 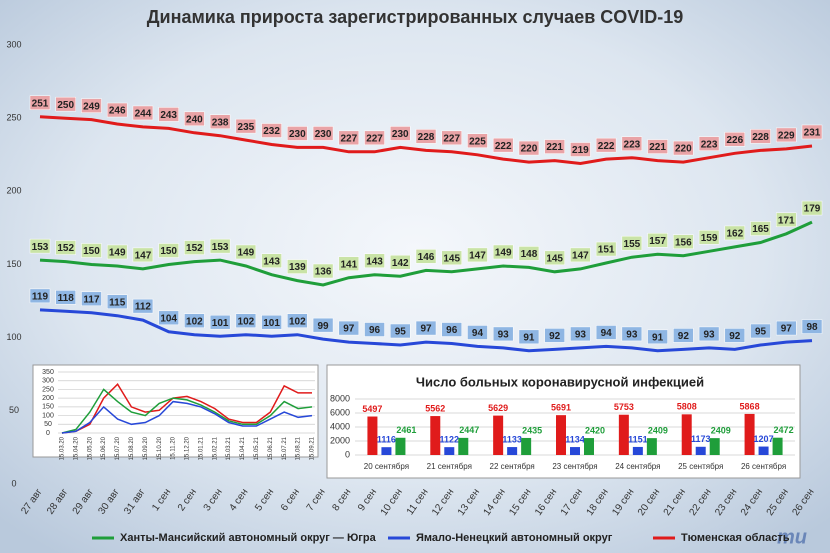 What do you see at coordinates (401, 332) in the screenshot?
I see `data-label: 95` at bounding box center [401, 332].